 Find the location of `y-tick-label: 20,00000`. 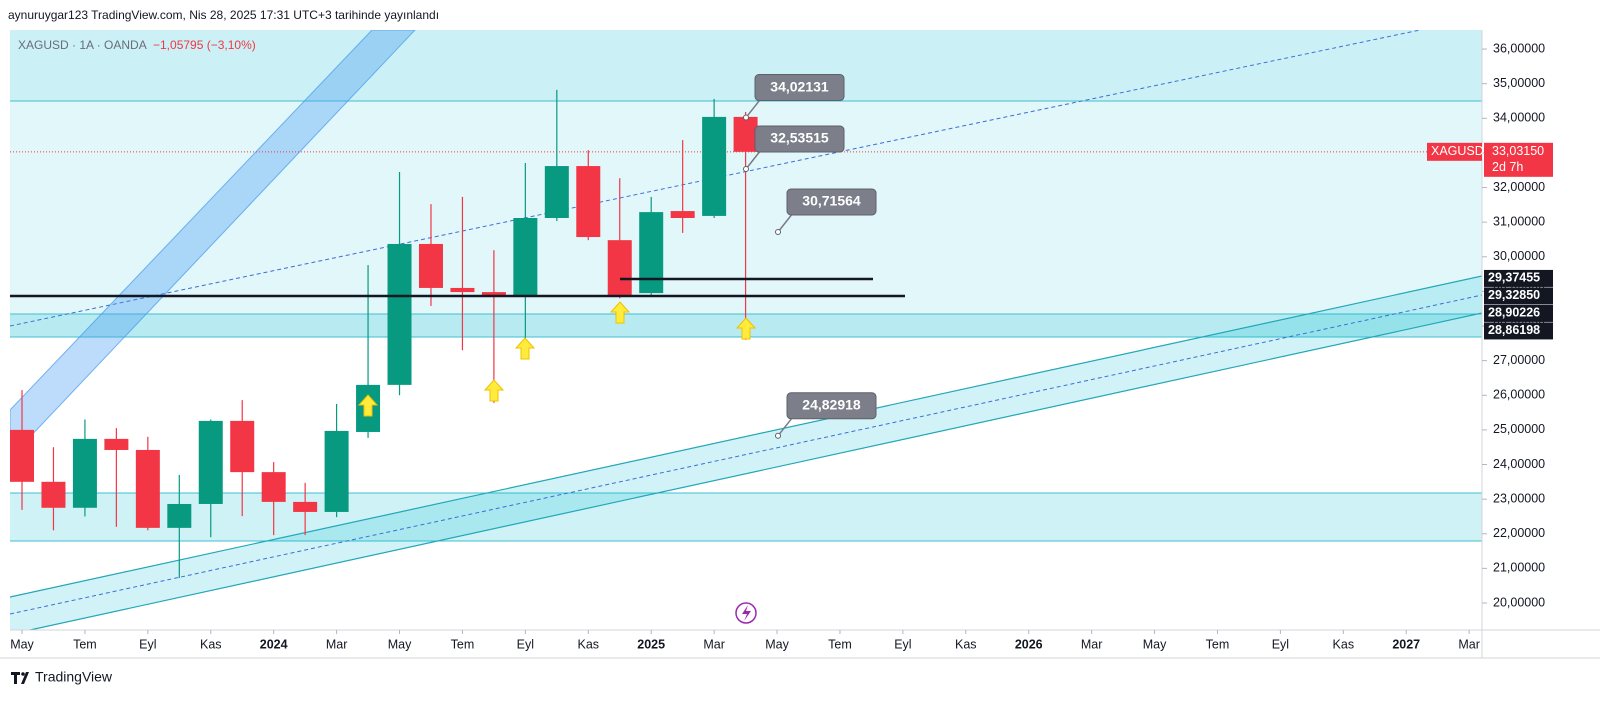

y-tick-label: 20,00000 is located at coordinates (1519, 602).